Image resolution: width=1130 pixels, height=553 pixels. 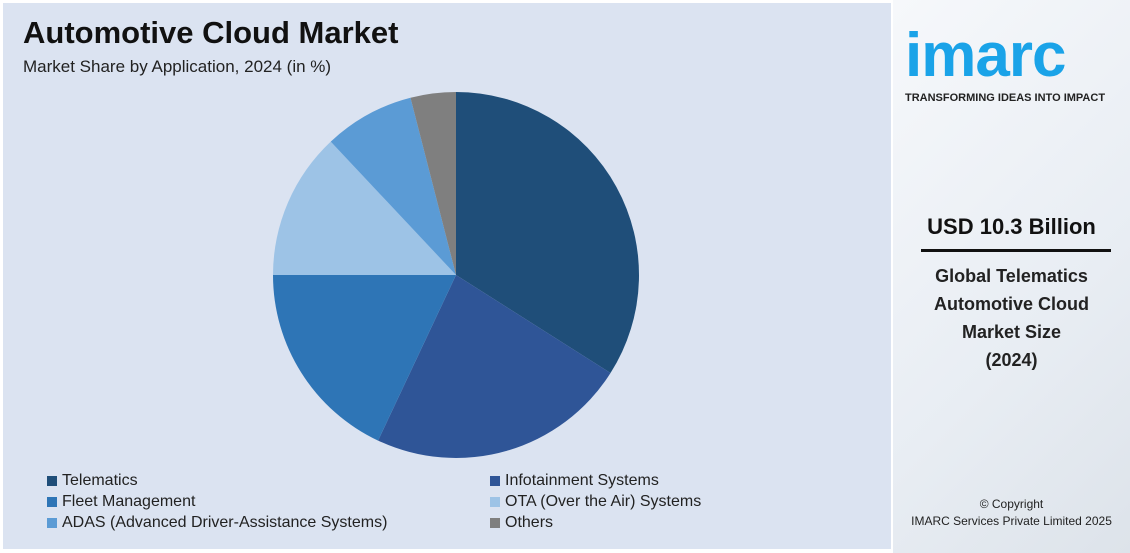 I want to click on desc-line: Automotive Cloud, so click(x=1011, y=304).